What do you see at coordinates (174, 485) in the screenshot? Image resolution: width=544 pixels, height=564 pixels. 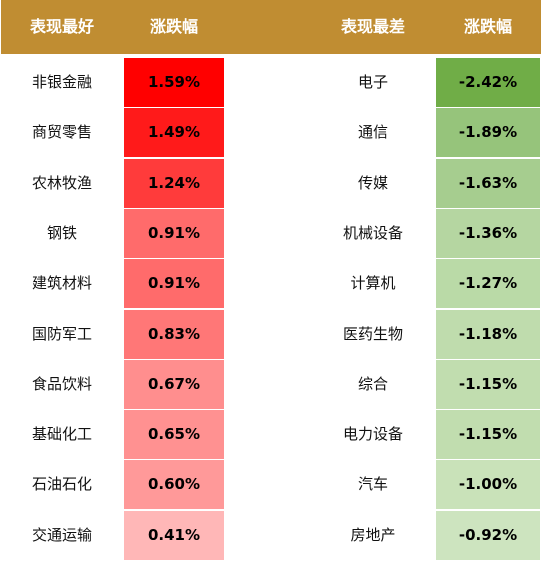 I see `best-sector-change: 0.60%` at bounding box center [174, 485].